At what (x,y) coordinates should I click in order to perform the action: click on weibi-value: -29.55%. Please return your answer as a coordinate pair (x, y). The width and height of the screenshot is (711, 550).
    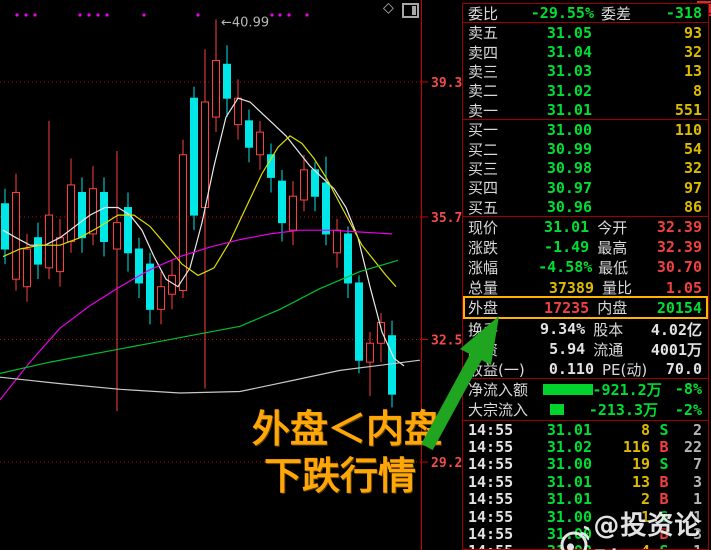
    Looking at the image, I should click on (562, 13).